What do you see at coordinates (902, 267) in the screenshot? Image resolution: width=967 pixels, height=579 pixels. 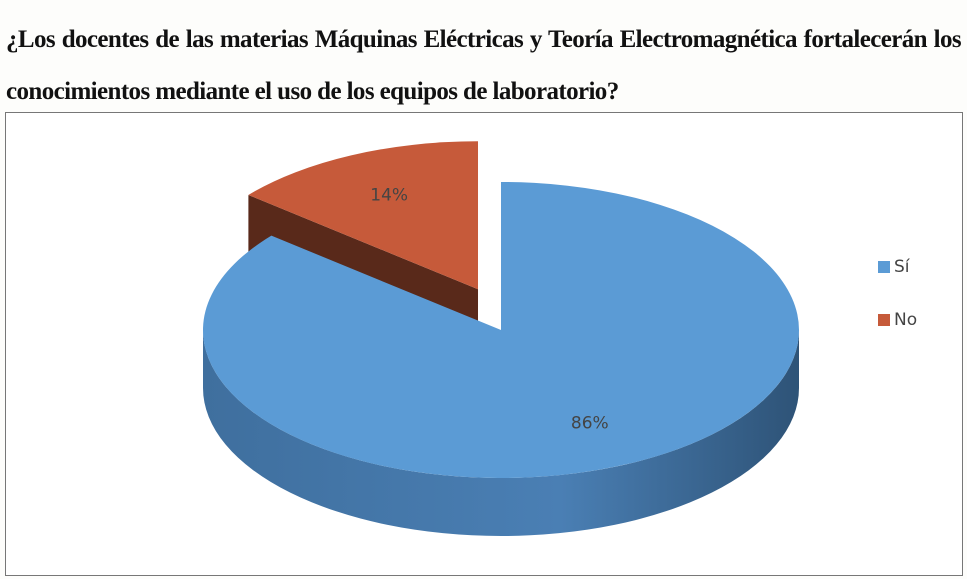 I see `legend-label: Sí` at bounding box center [902, 267].